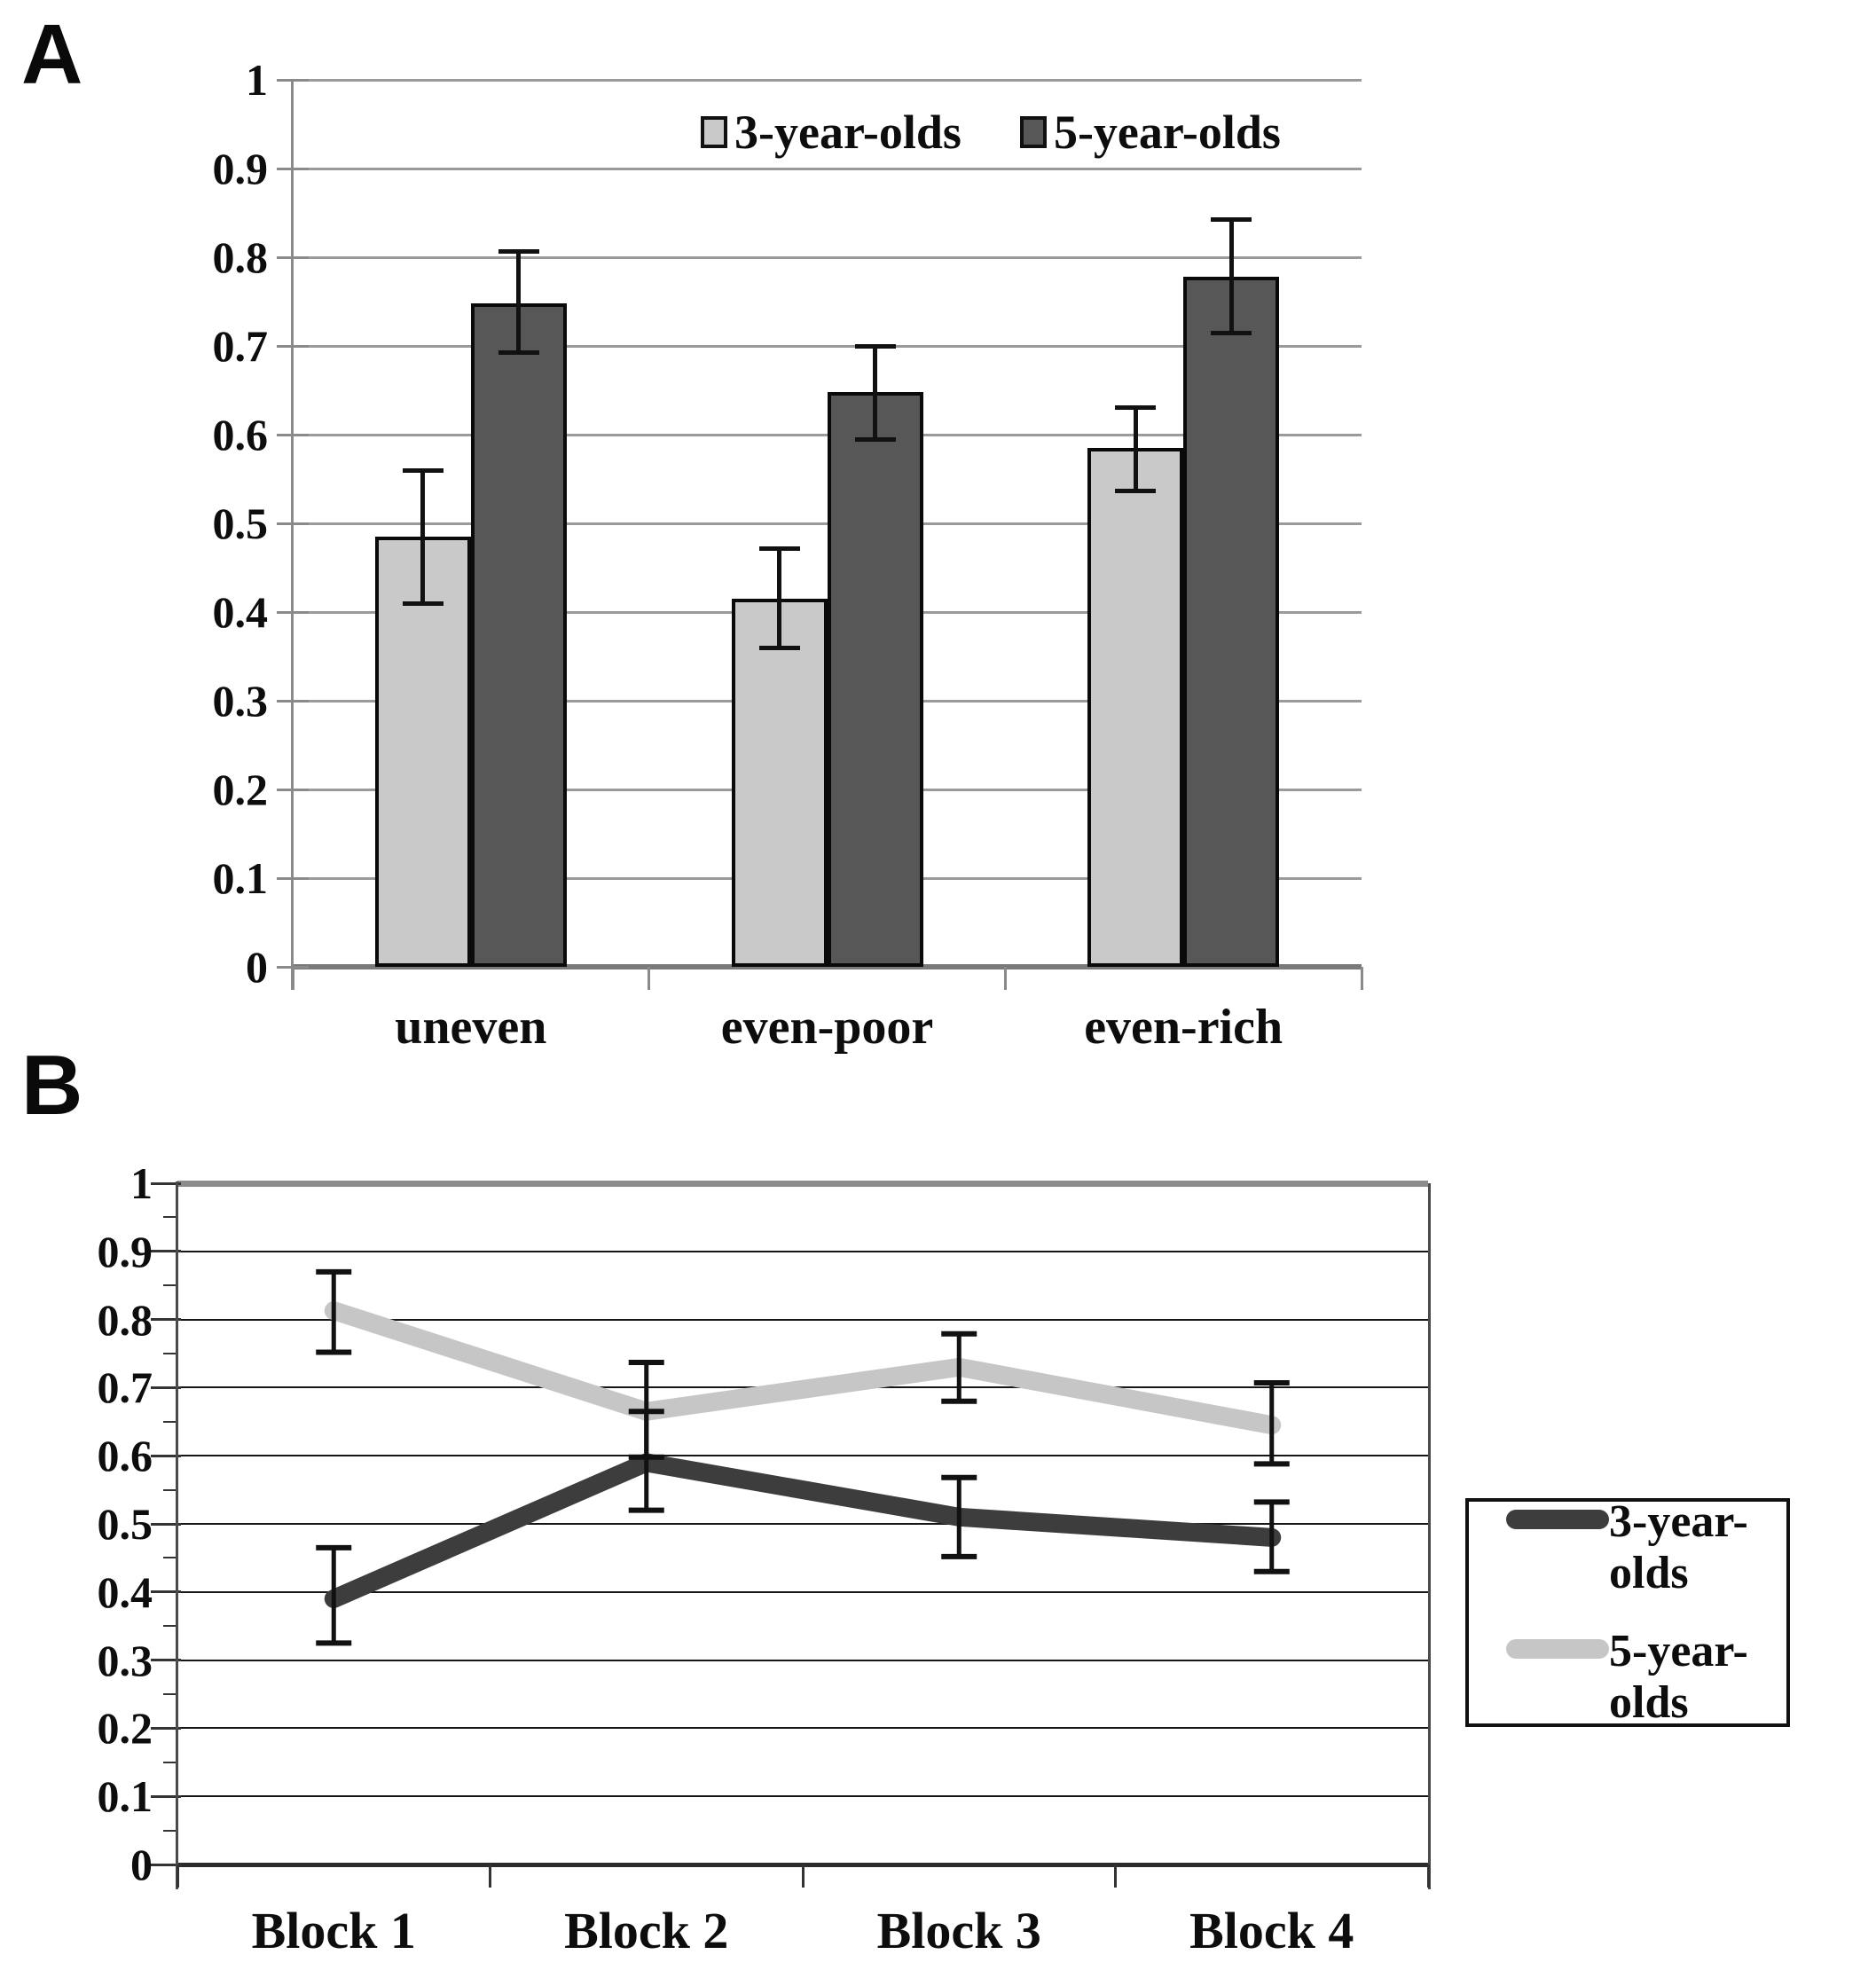 The image size is (1876, 1986). Describe the element at coordinates (1429, 1536) in the screenshot. I see `right-border-b` at that location.